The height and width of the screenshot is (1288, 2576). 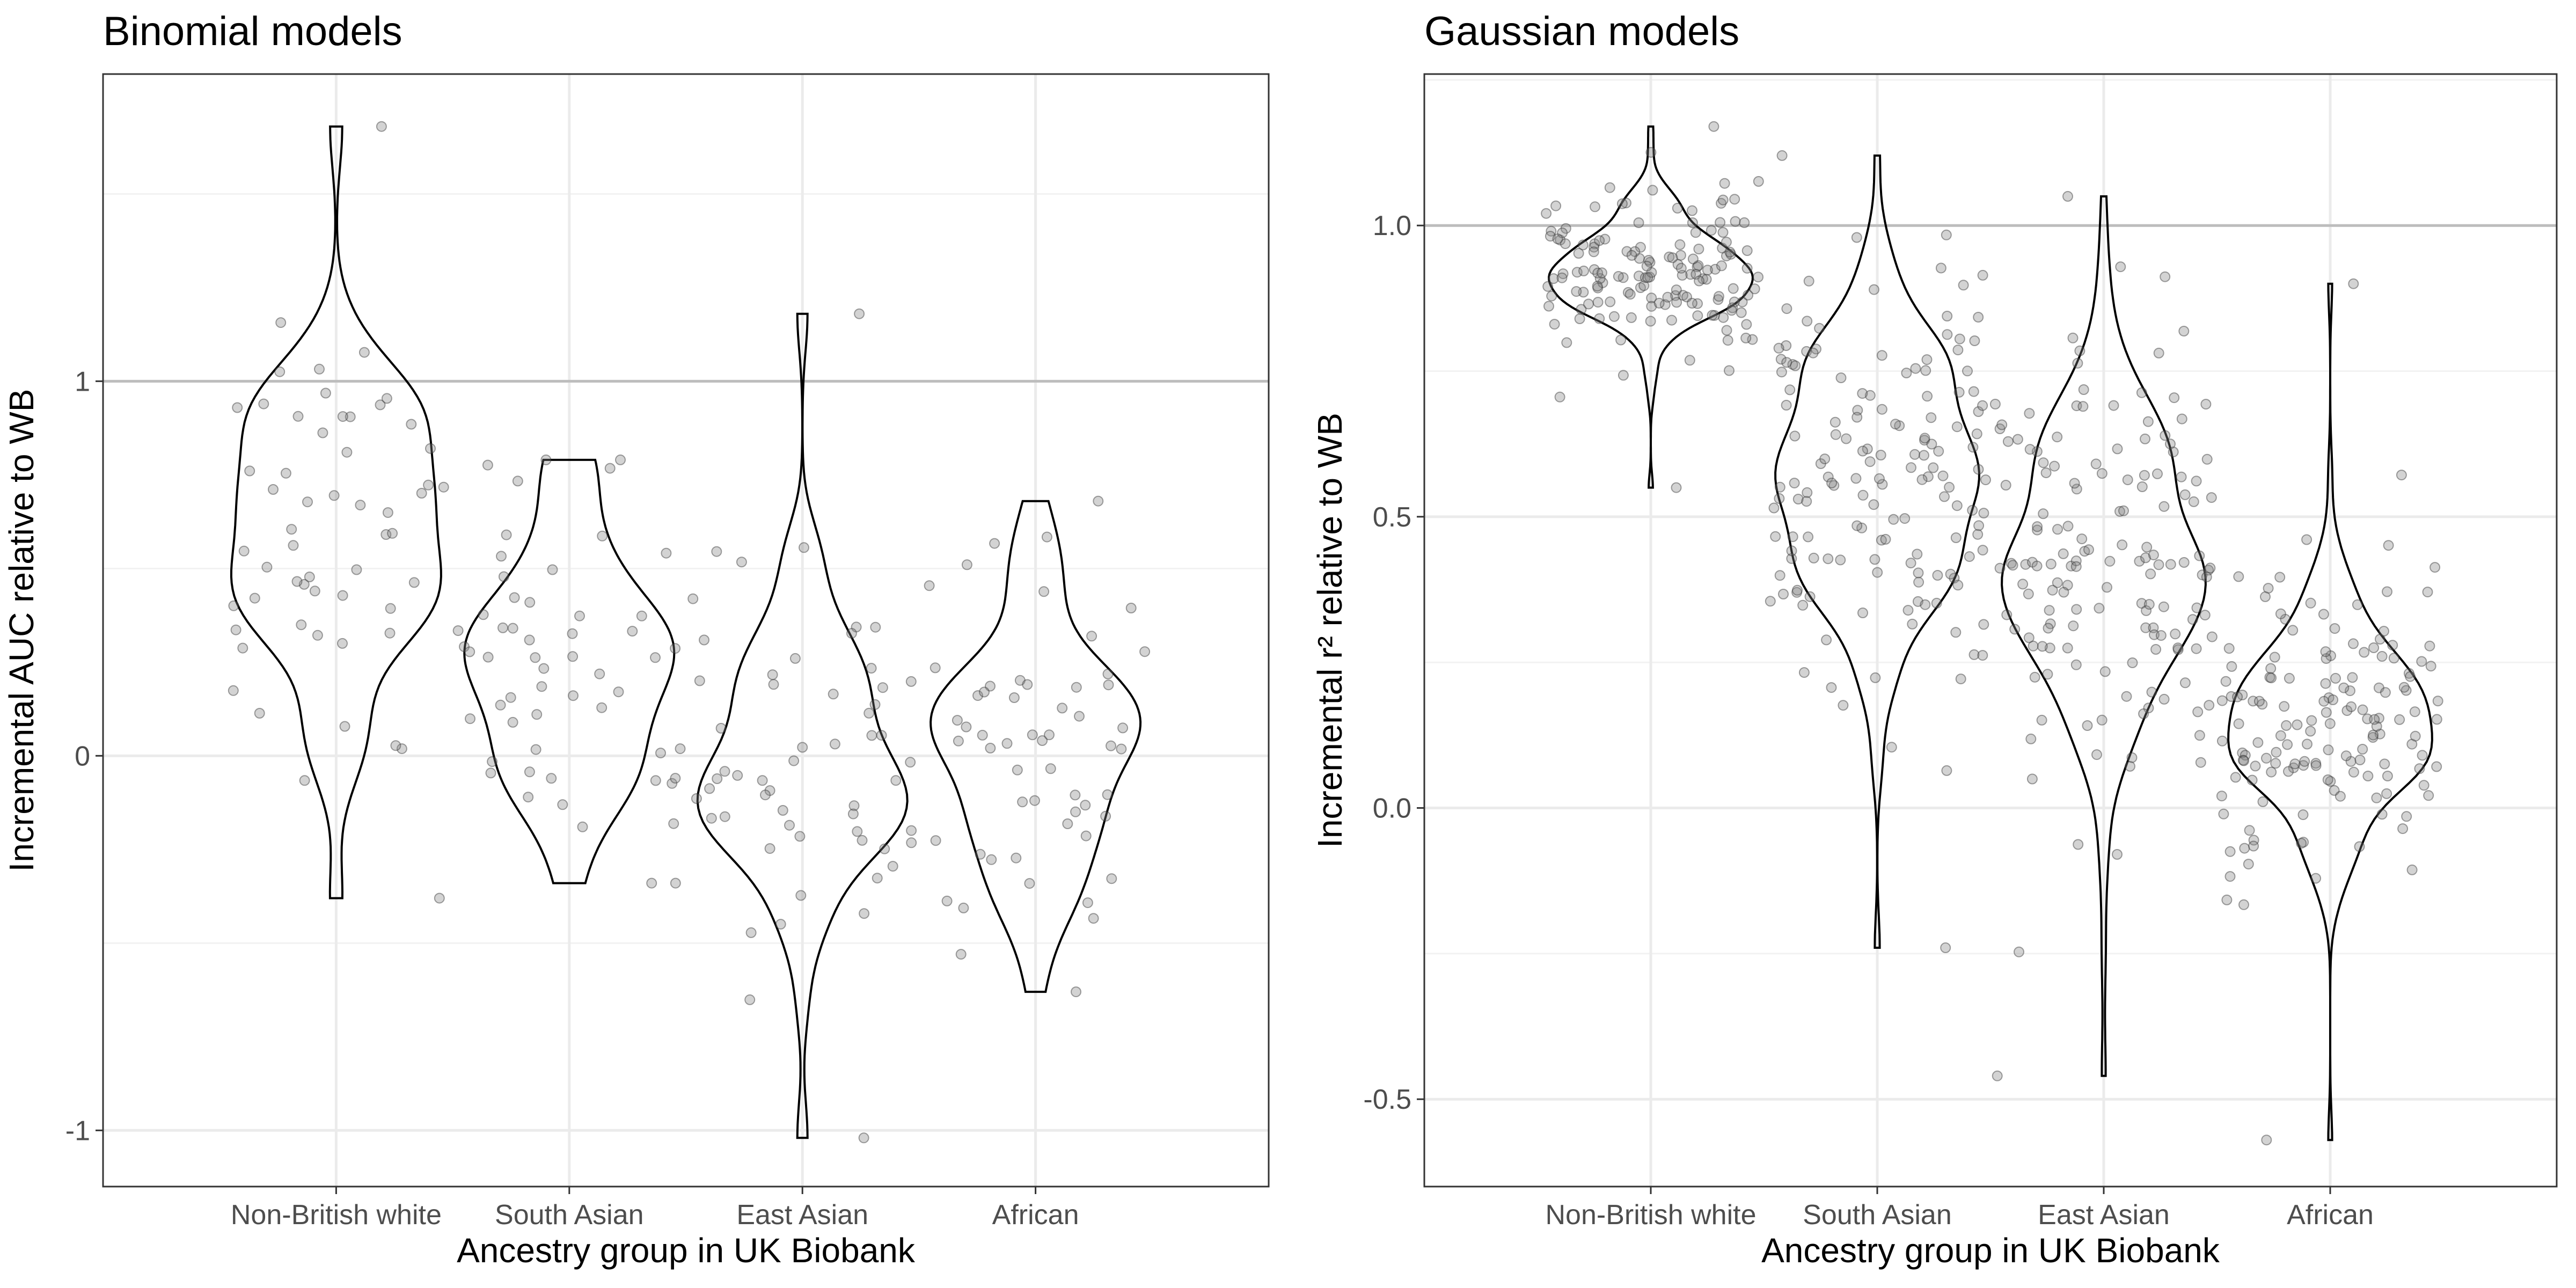 What do you see at coordinates (1330, 630) in the screenshot?
I see `y-axis-title: Incremental r² relative to WB` at bounding box center [1330, 630].